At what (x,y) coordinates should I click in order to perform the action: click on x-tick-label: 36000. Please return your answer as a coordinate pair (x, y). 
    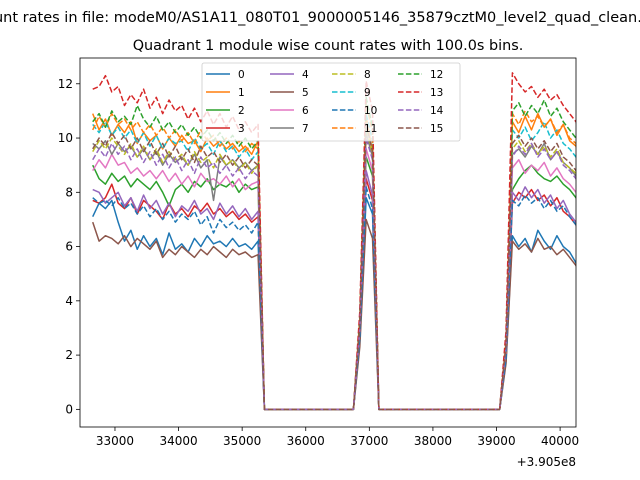
    Looking at the image, I should click on (306, 441).